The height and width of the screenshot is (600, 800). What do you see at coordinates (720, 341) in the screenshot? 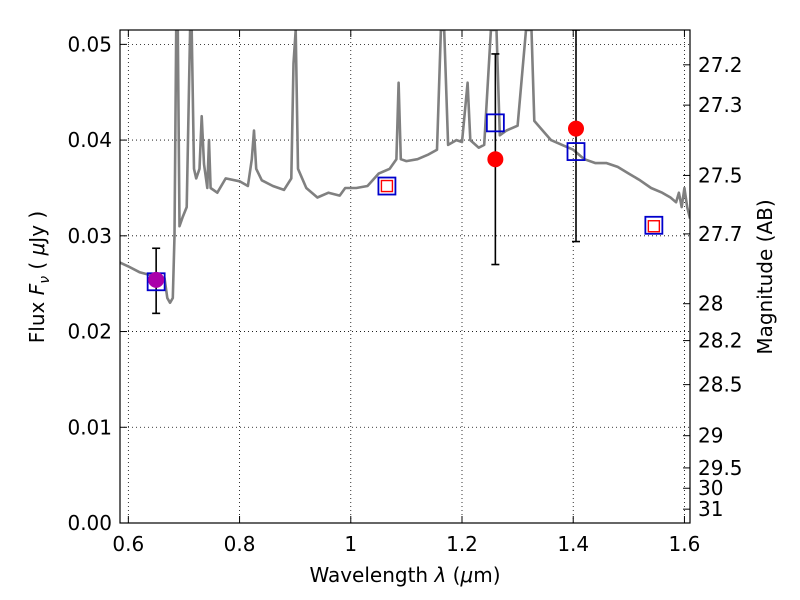
I see `mag-tick-label: 28.2` at bounding box center [720, 341].